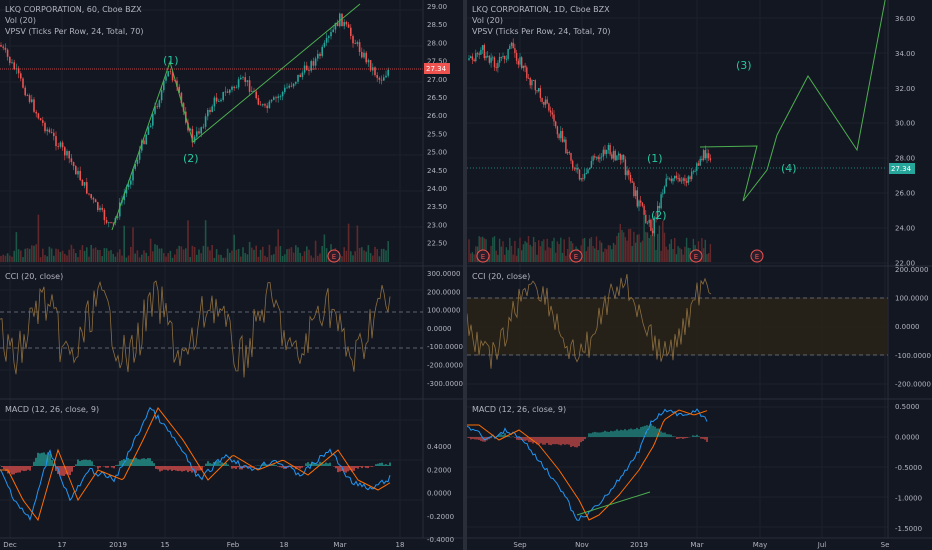  Describe the element at coordinates (582, 545) in the screenshot. I see `time-tick-label: Nov` at that location.